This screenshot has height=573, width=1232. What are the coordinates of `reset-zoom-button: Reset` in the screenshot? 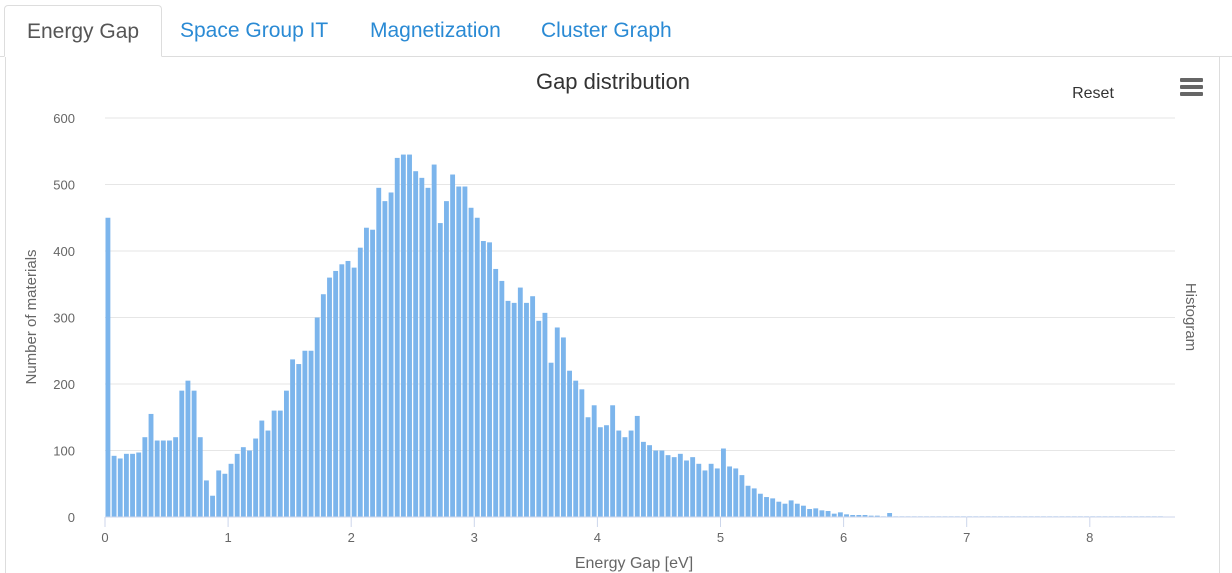 It's located at (1093, 93).